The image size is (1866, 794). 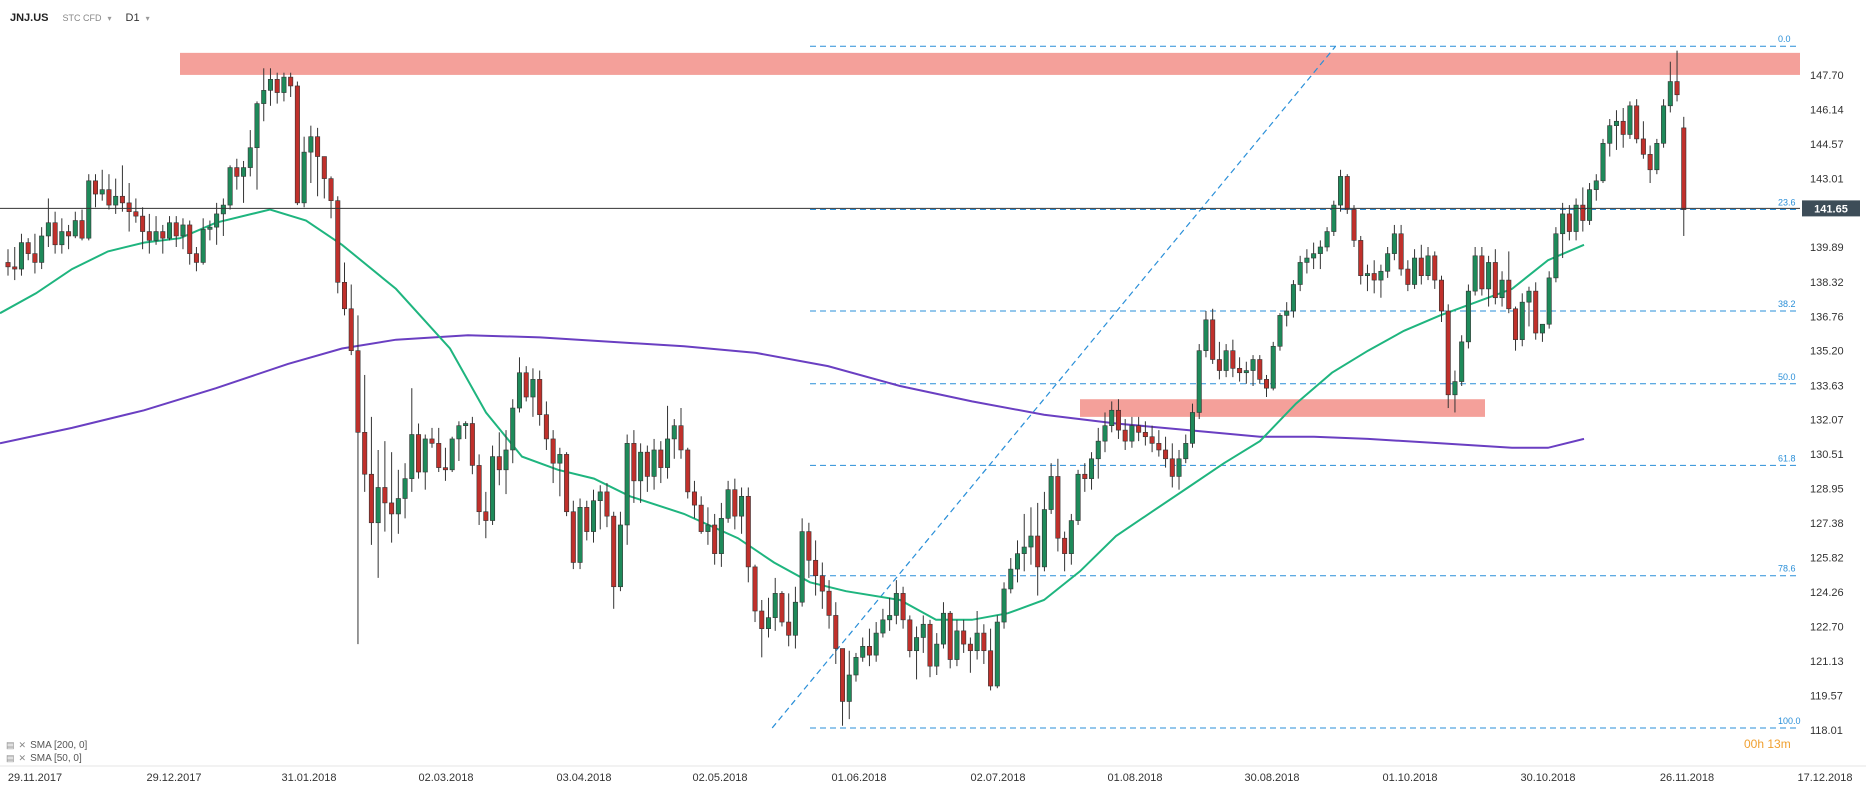 I want to click on y-tick-label: 133.63, so click(x=1827, y=386).